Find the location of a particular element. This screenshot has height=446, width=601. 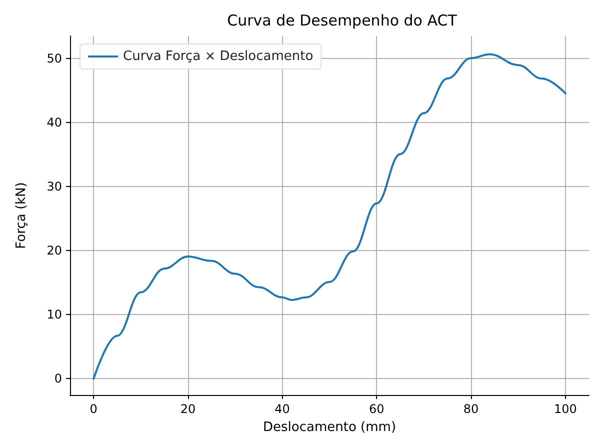

y-tick-label: 10 is located at coordinates (54, 315).